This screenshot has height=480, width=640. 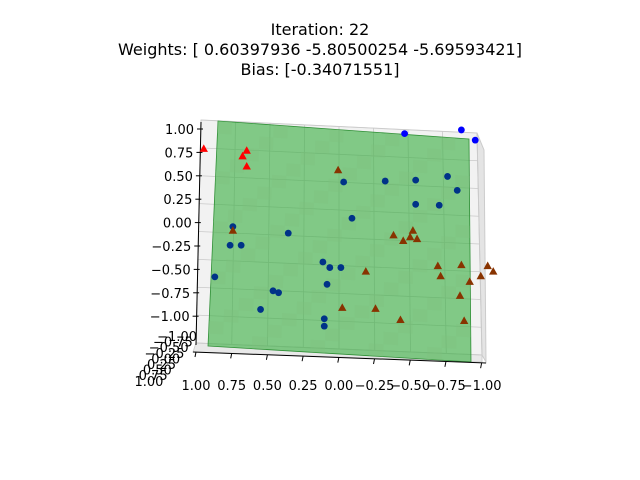 I want to click on x-tick-label: 0.75, so click(x=231, y=386).